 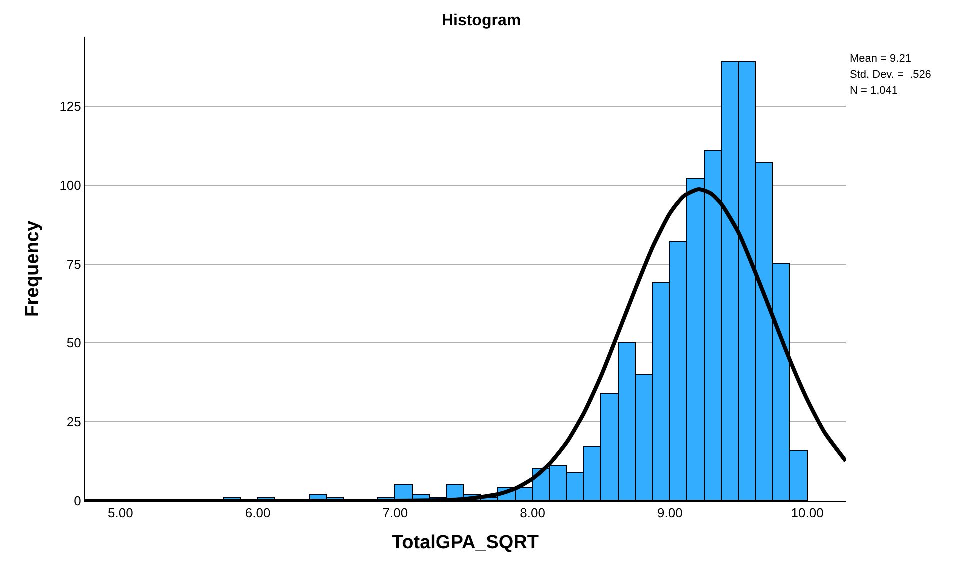 What do you see at coordinates (78, 501) in the screenshot?
I see `y-tick-label: 0` at bounding box center [78, 501].